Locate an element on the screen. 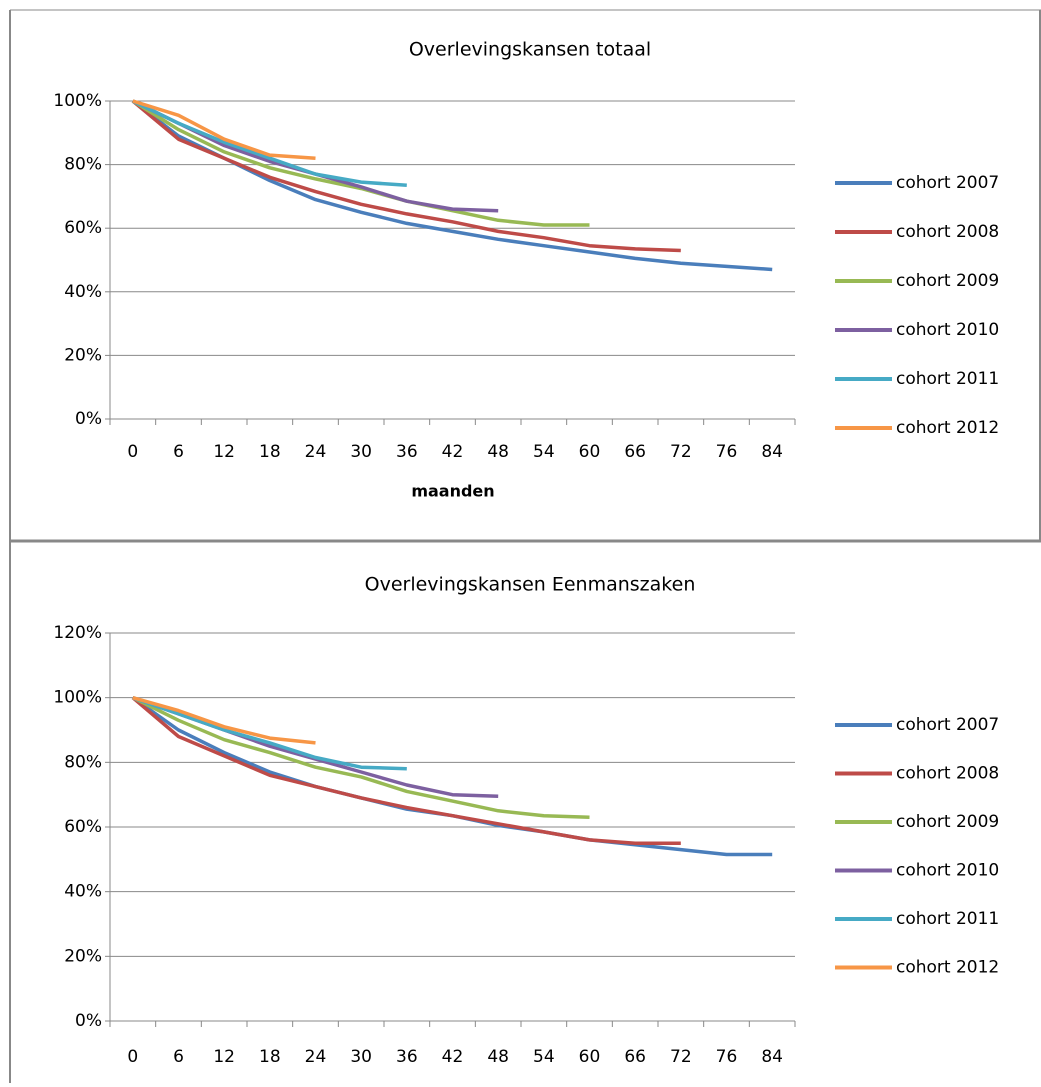 The image size is (1041, 1087). chart-title: Overlevingskansen totaal is located at coordinates (530, 50).